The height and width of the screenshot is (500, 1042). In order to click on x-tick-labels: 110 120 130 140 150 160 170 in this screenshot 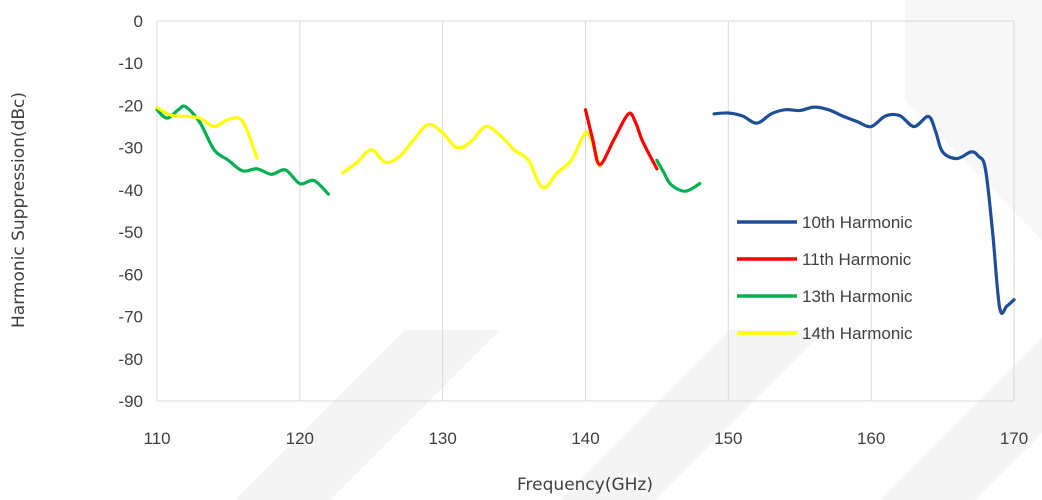, I will do `click(585, 438)`.